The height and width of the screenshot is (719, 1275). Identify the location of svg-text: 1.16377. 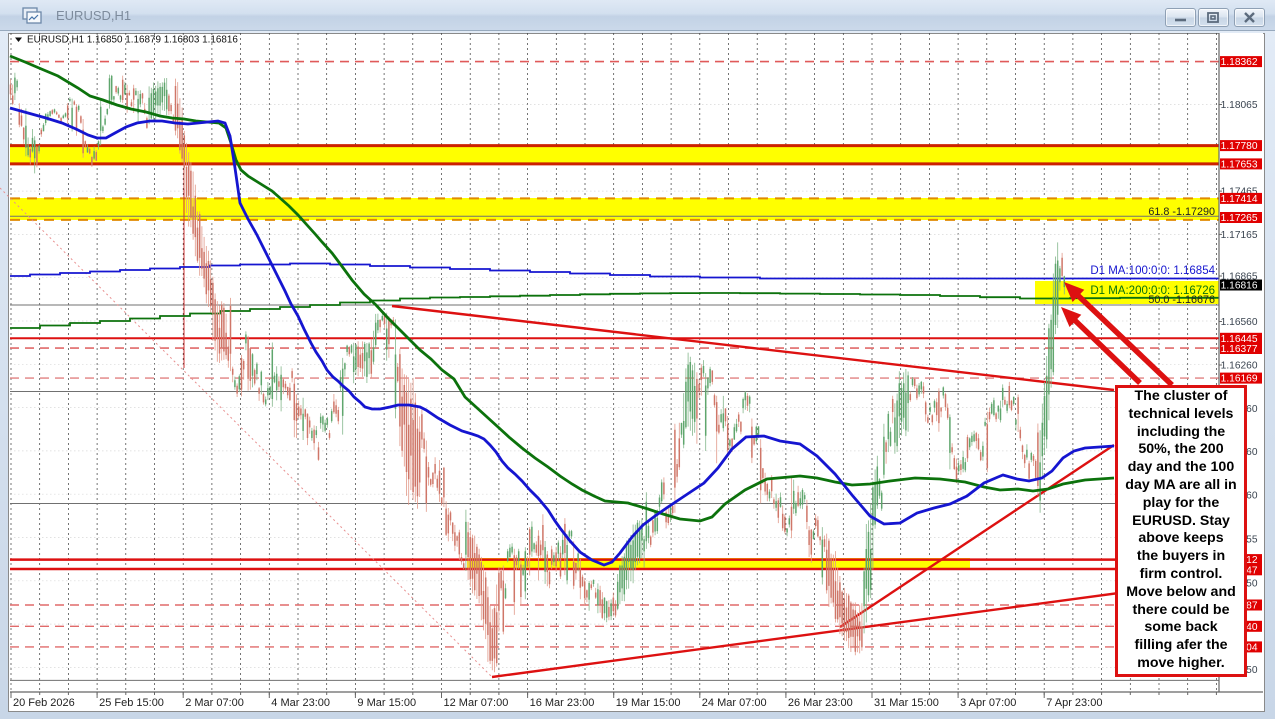
(1239, 349).